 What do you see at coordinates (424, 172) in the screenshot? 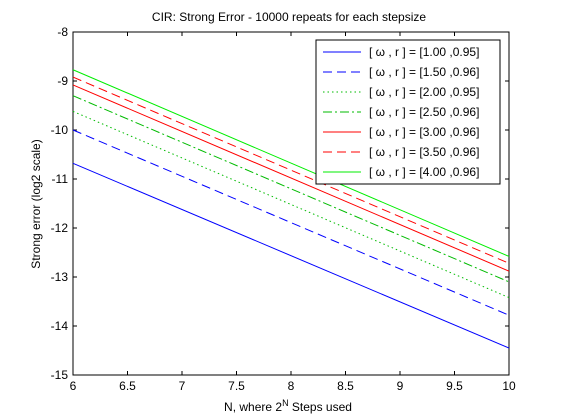
I see `legend-label: [ ω , r ] = [4.00 ,0.96]` at bounding box center [424, 172].